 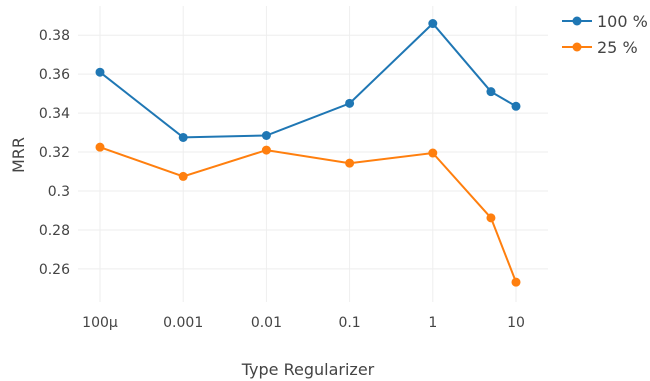 I want to click on legend-label: 100 %, so click(x=622, y=21).